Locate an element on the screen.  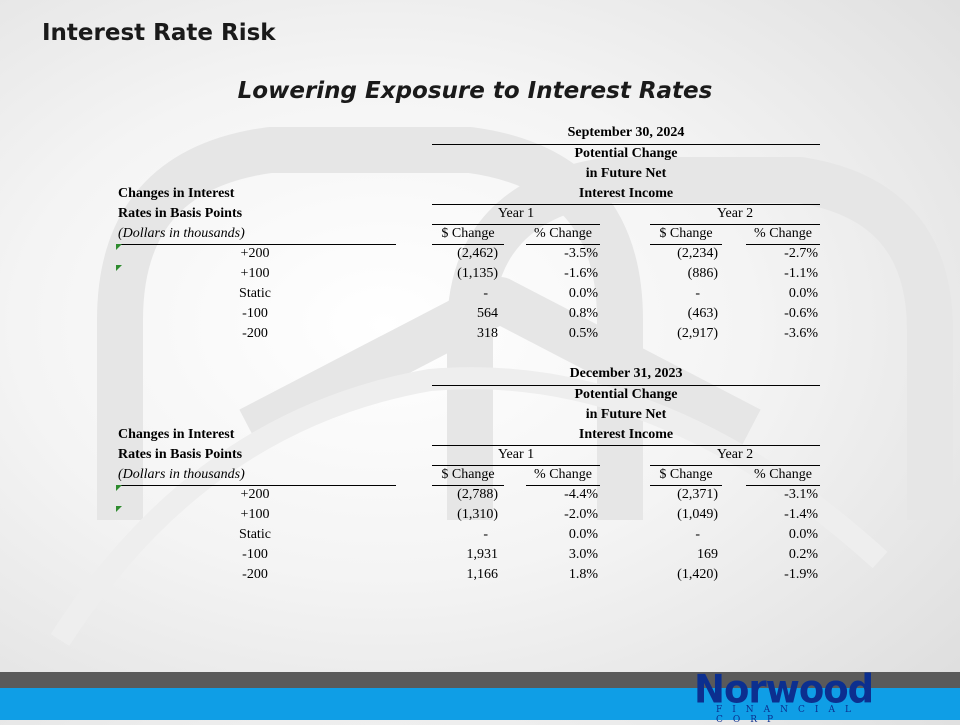
y2-pct-cell: -3.1% is located at coordinates (801, 494).